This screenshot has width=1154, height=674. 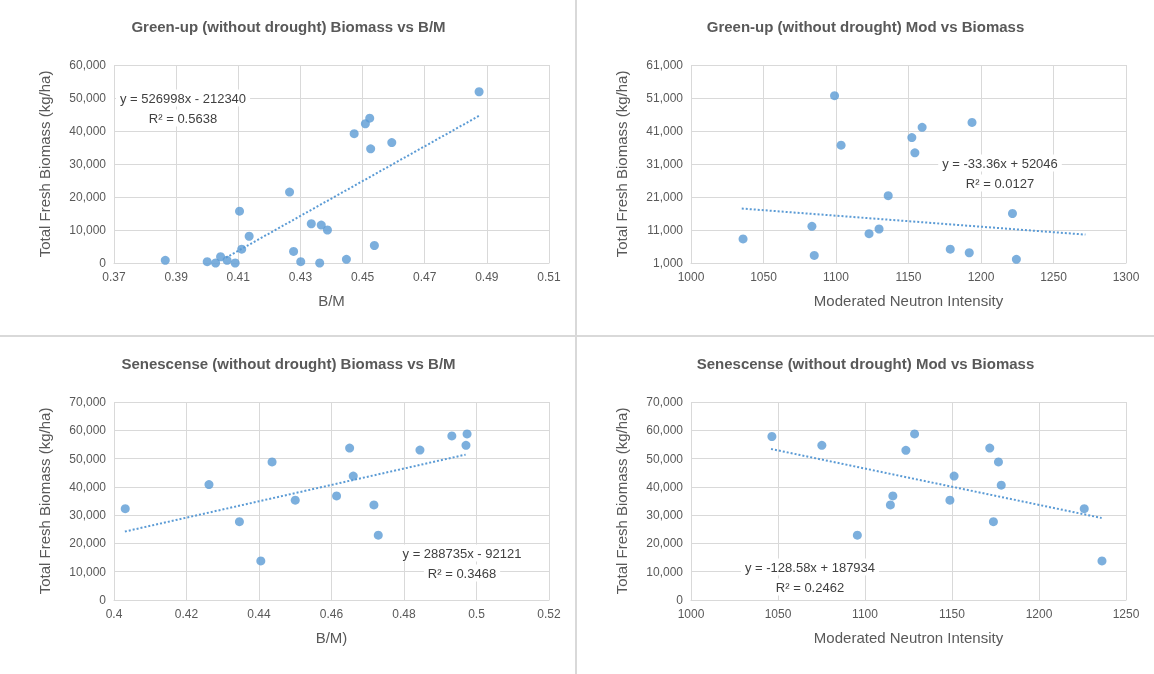 I want to click on chart-title: Senescense (without drought) Mod vs Biomass, so click(x=865, y=363).